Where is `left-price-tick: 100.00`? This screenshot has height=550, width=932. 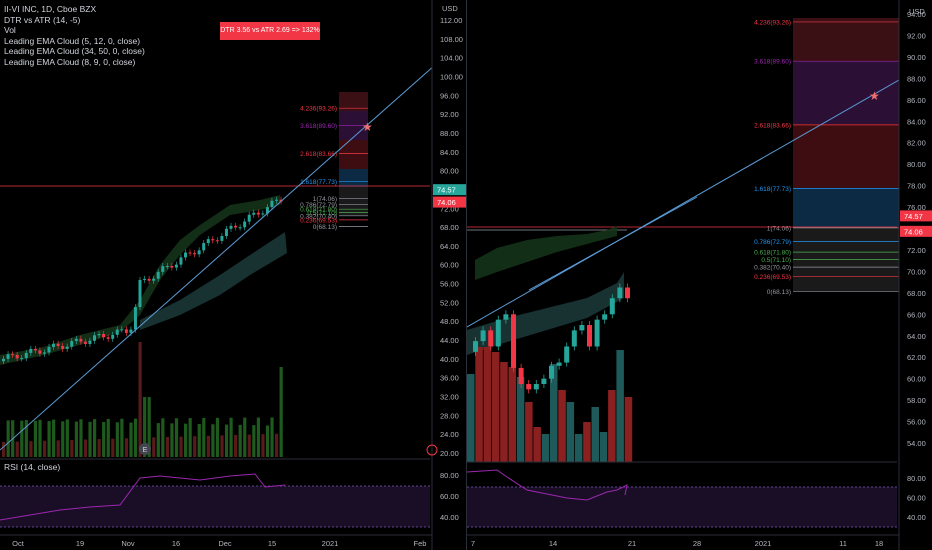
left-price-tick: 100.00 is located at coordinates (451, 76).